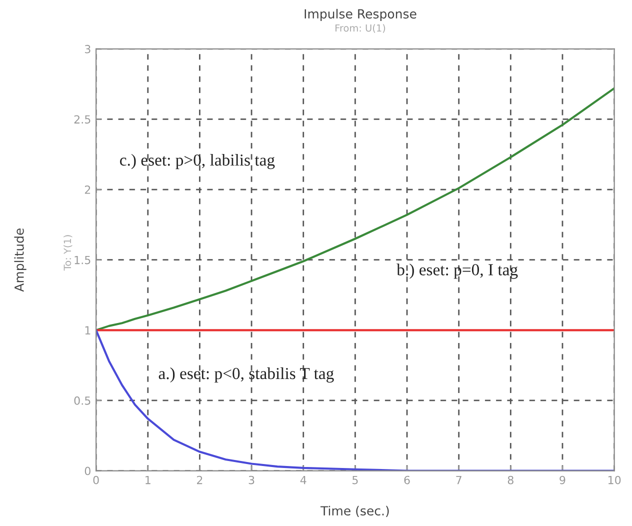  I want to click on y-tick-label: 1.5, so click(82, 260).